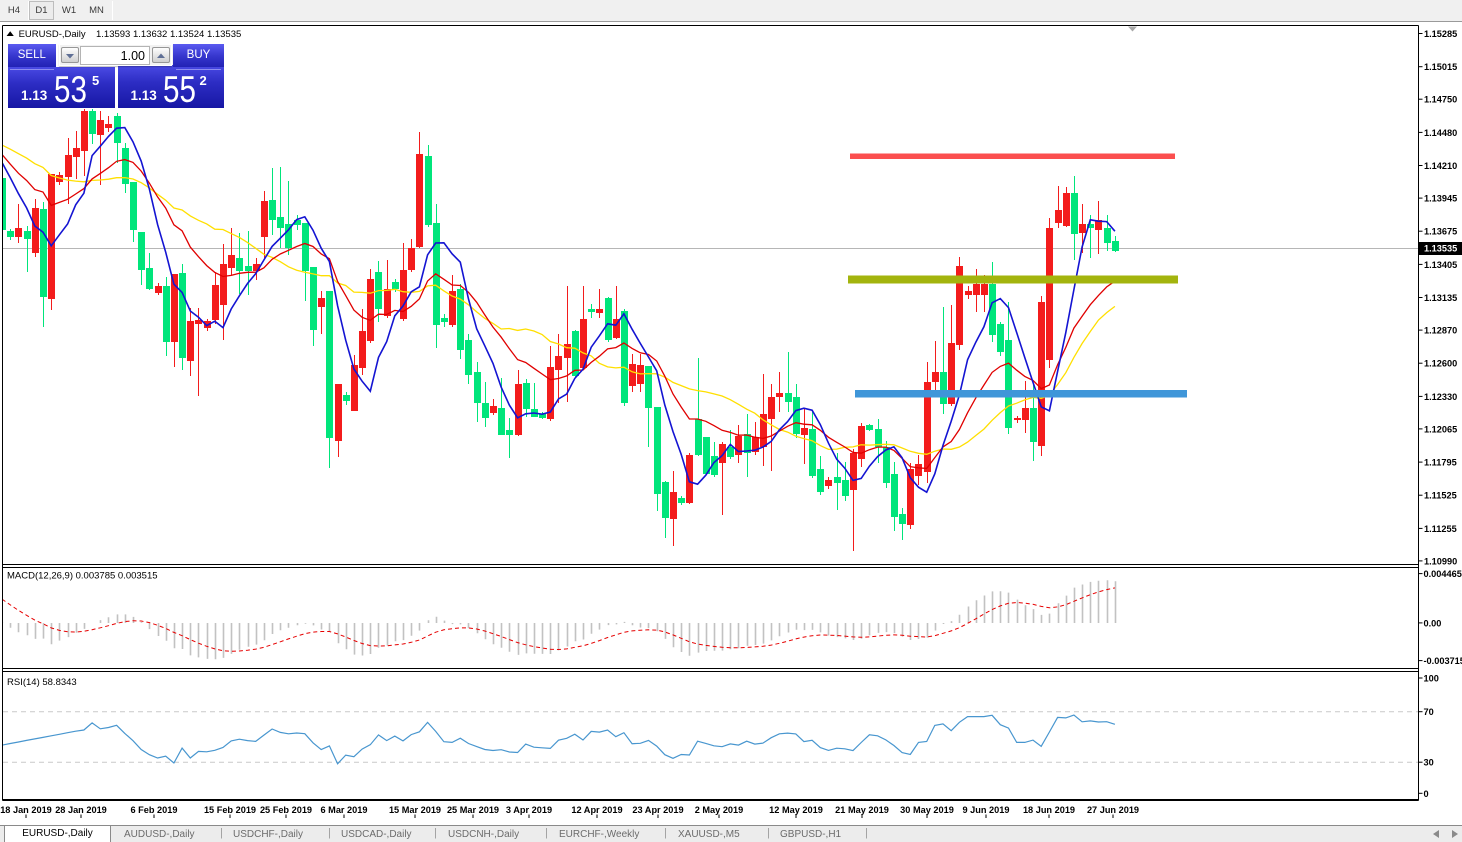  Describe the element at coordinates (1440, 133) in the screenshot. I see `svg-text: 1.14480` at that location.